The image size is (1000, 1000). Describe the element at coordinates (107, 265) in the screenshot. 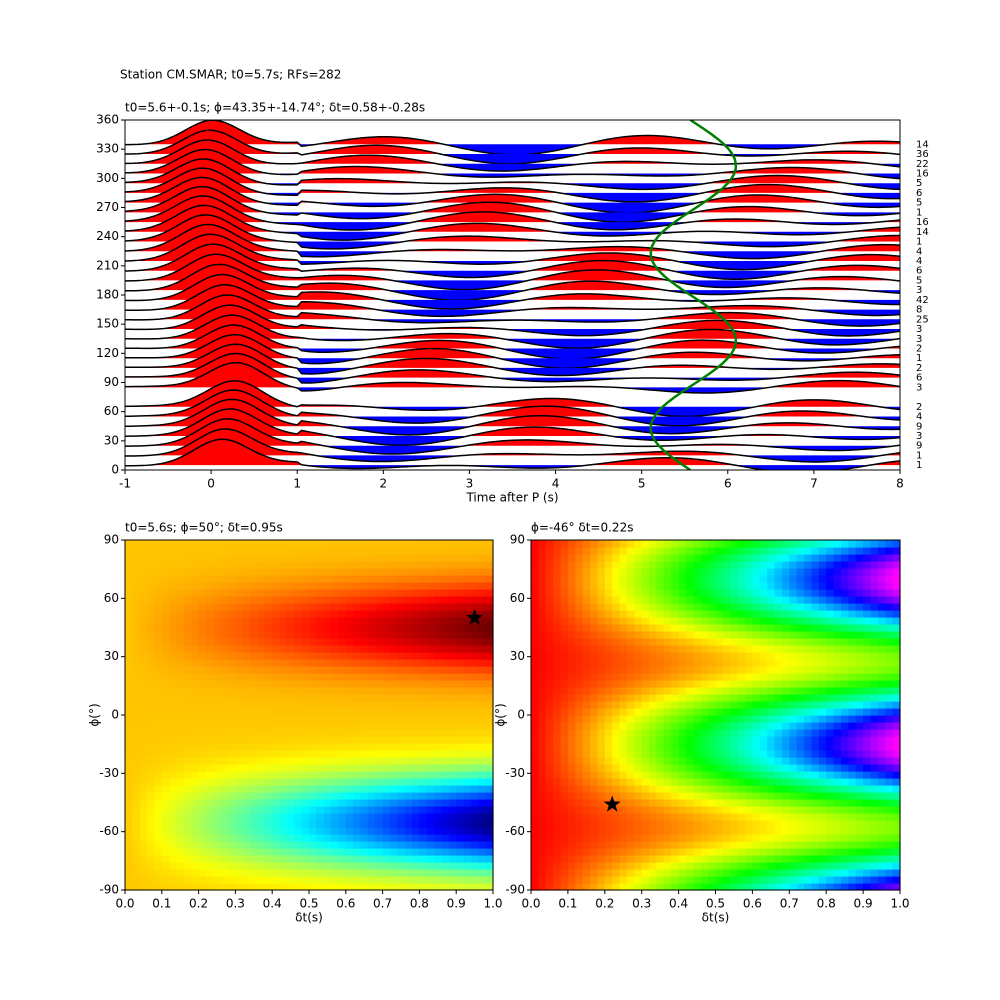

I see `y-tick-label: 210` at that location.